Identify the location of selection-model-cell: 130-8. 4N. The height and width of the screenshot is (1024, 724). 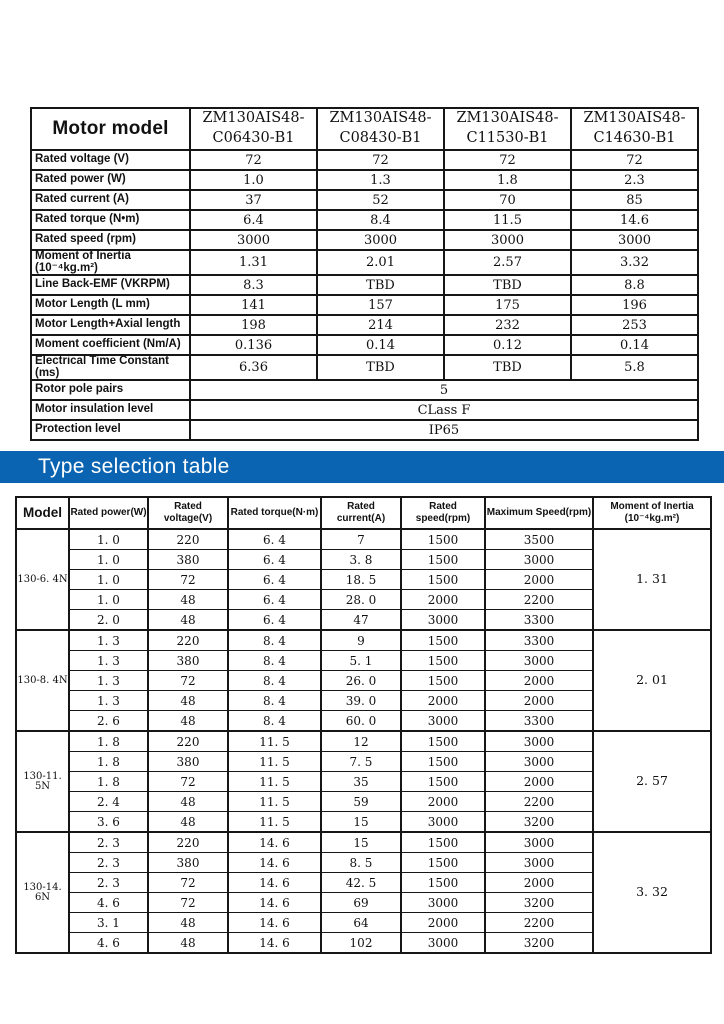
(42, 680).